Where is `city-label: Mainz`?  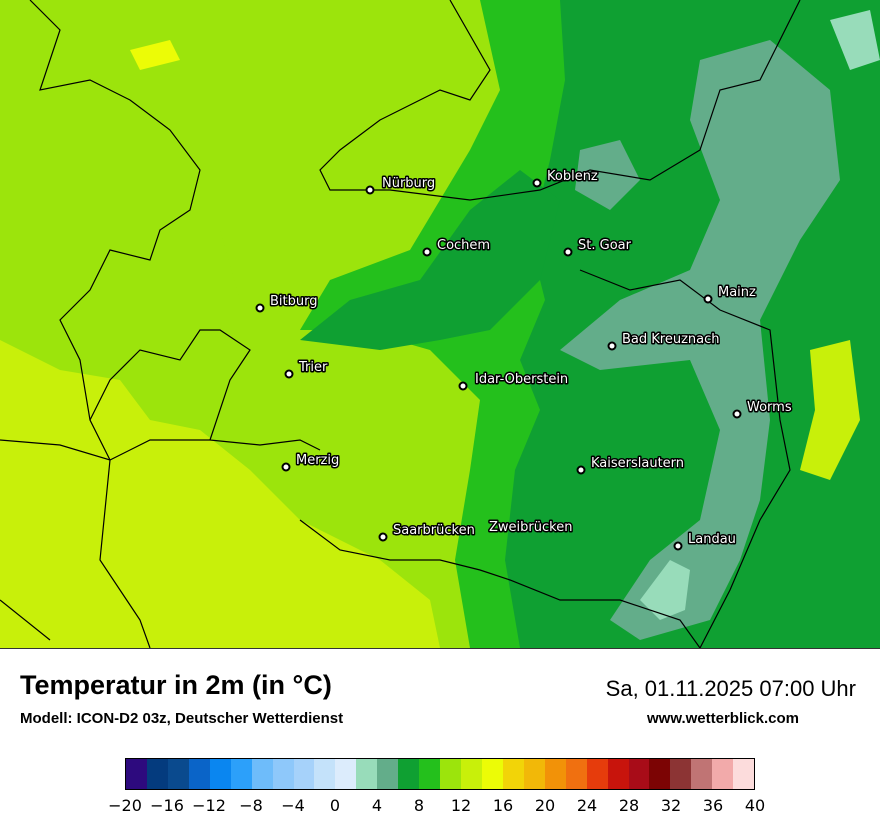
city-label: Mainz is located at coordinates (737, 292).